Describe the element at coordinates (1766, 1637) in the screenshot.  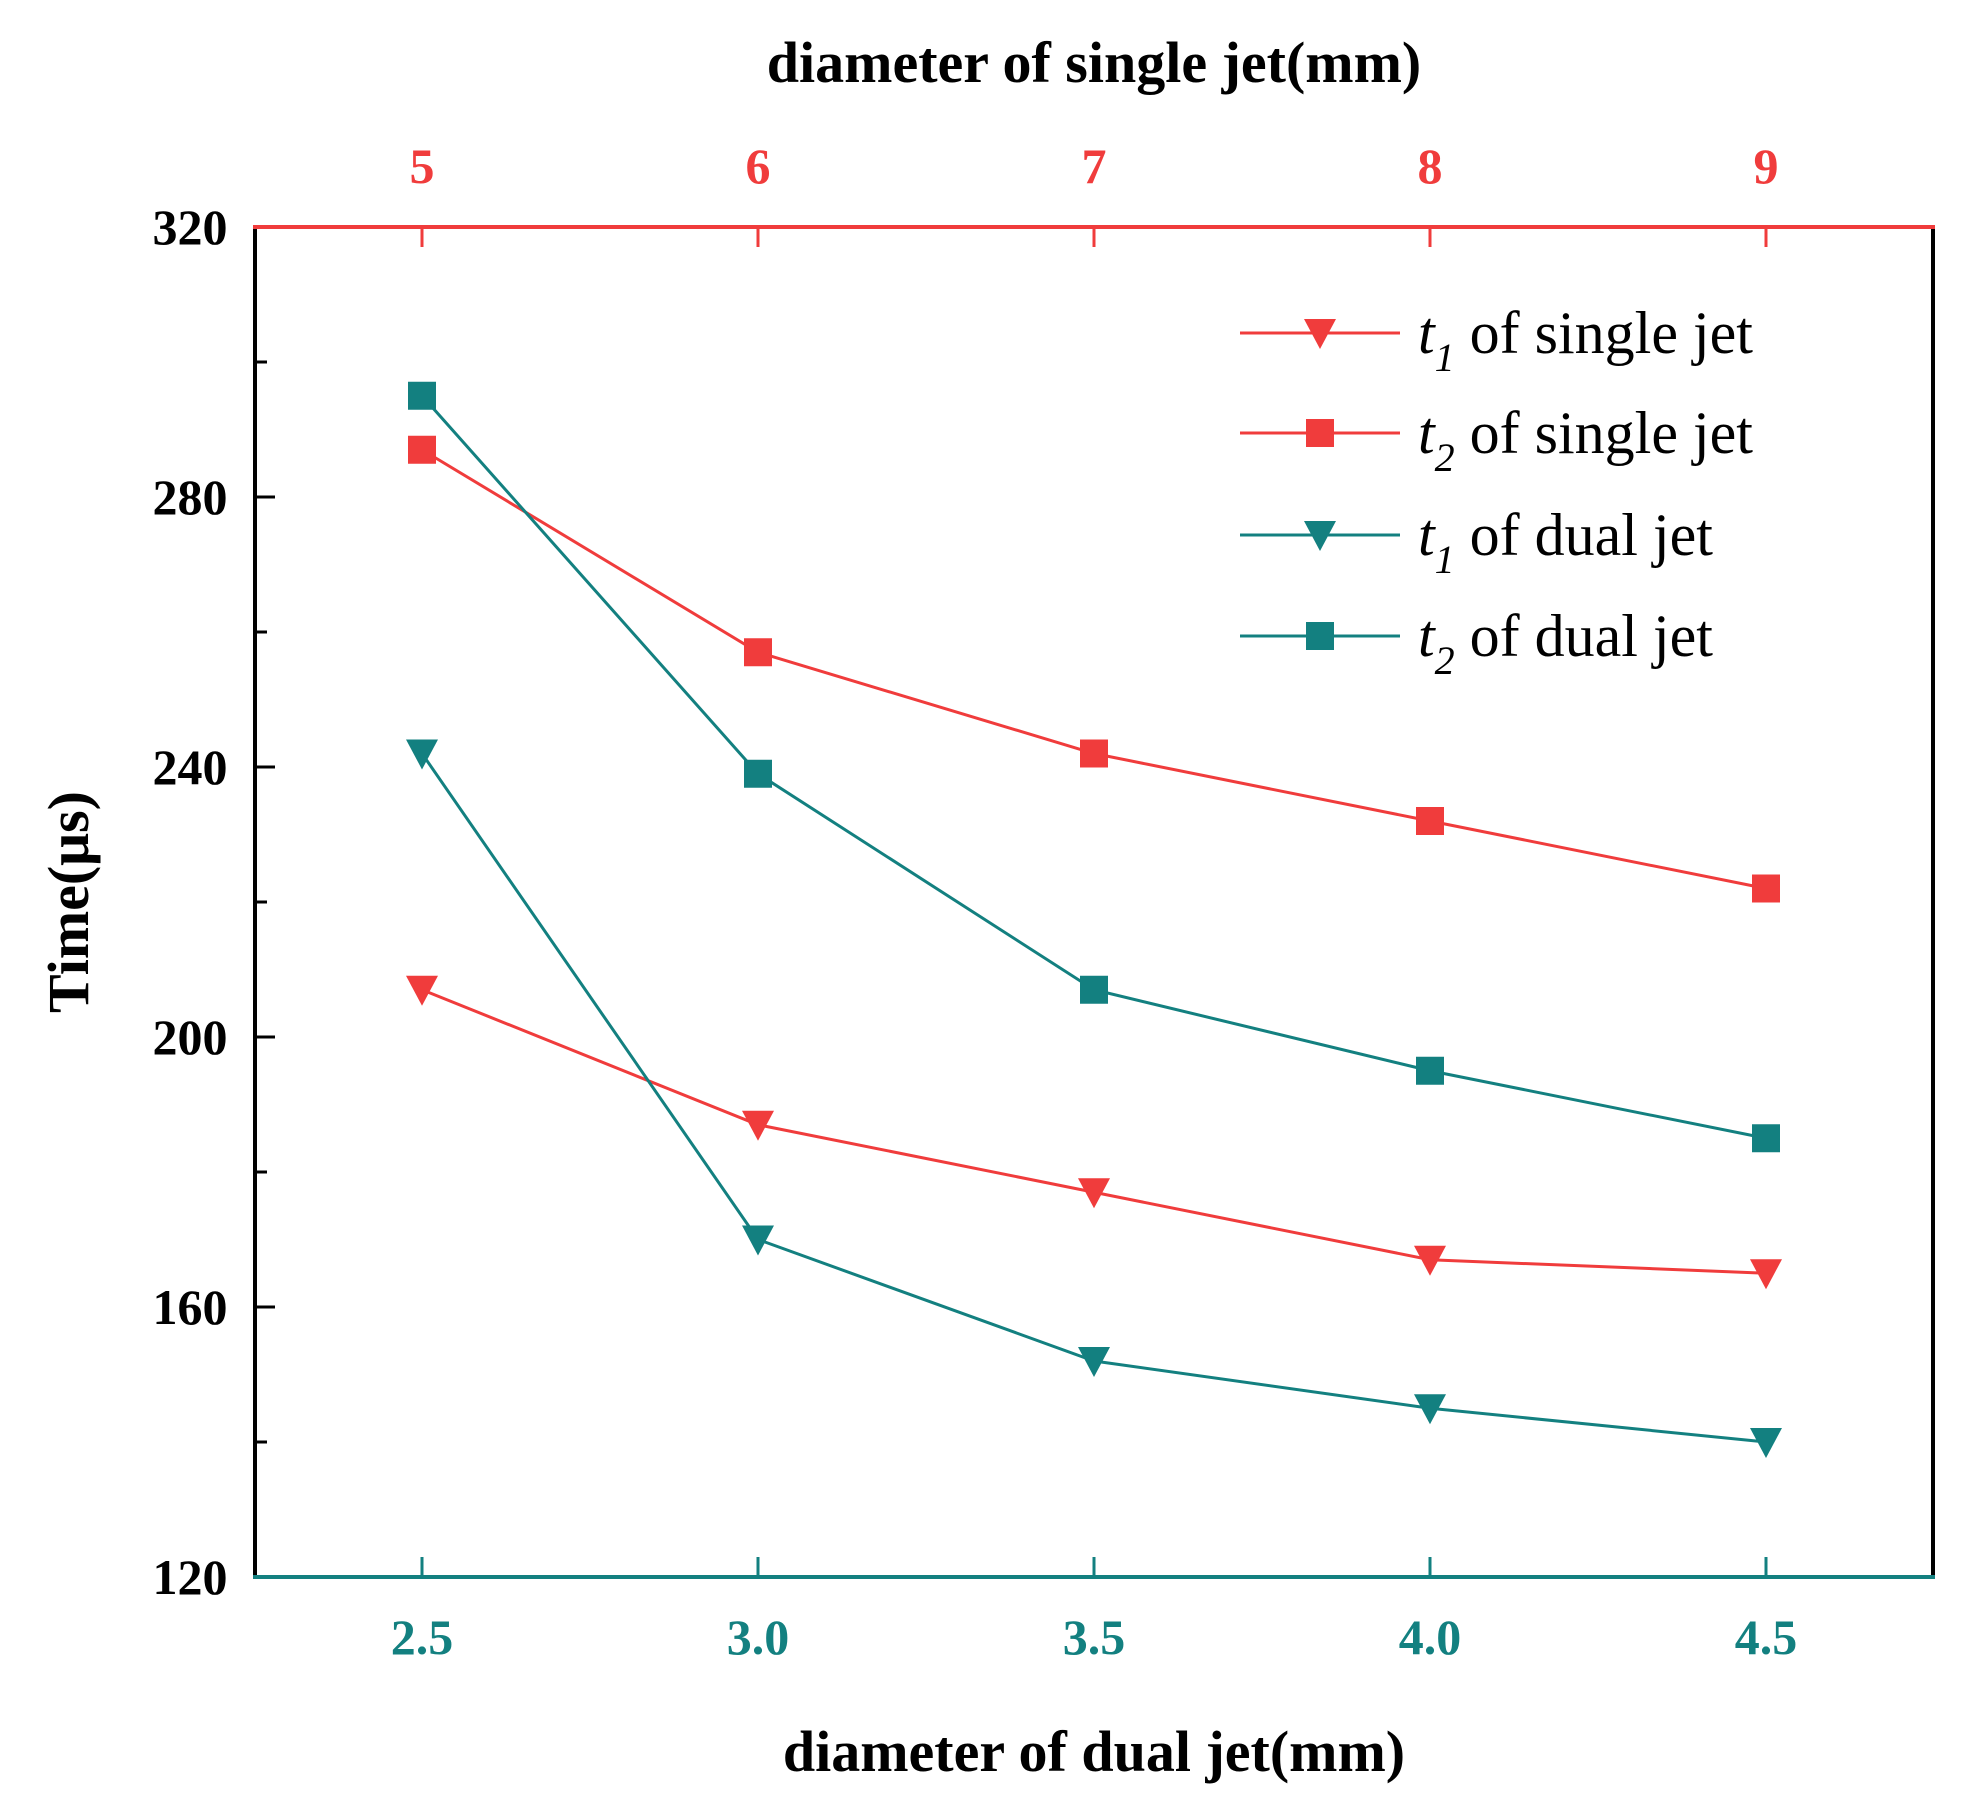
I see `bottom-axis-tick-label: 4.5` at that location.